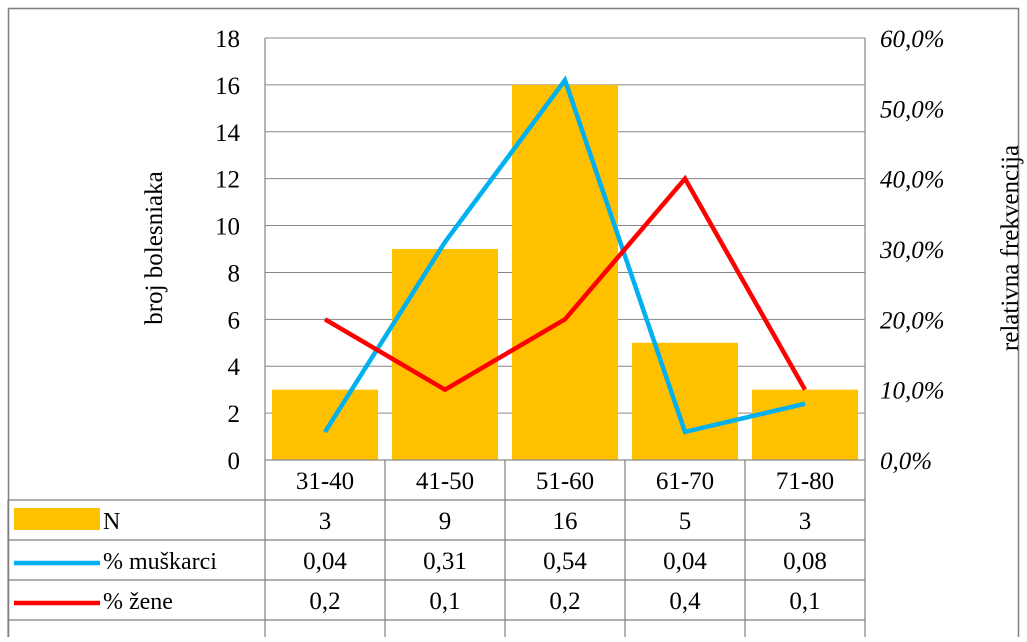 The height and width of the screenshot is (642, 1027). Describe the element at coordinates (234, 414) in the screenshot. I see `y-tick-label: 2` at that location.